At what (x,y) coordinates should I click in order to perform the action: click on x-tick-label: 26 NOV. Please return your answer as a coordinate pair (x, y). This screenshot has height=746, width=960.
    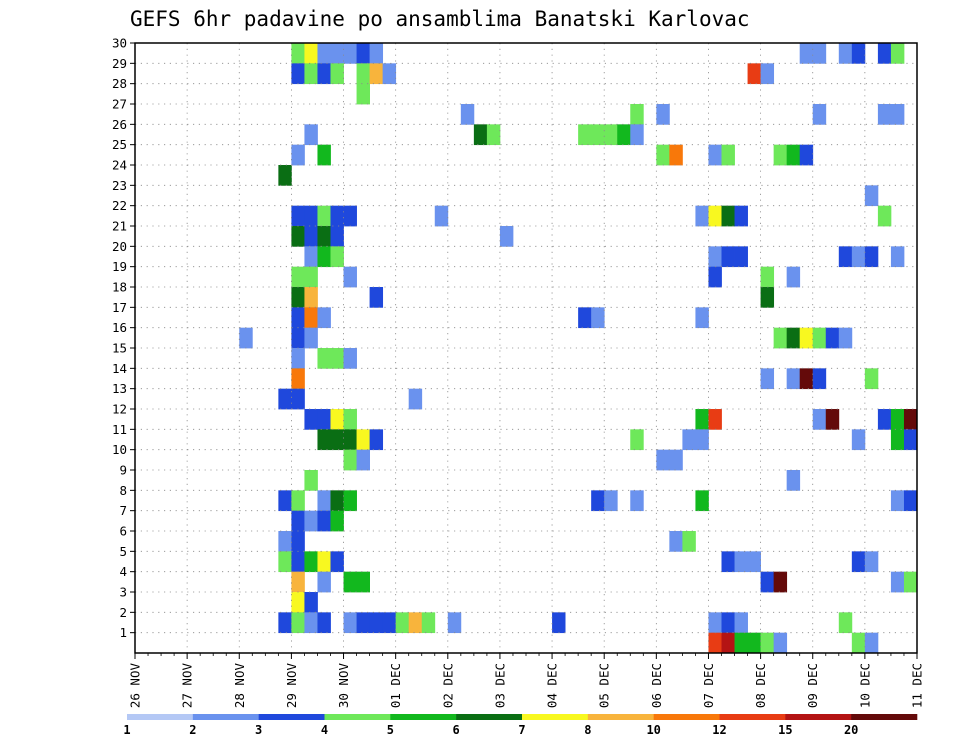
    Looking at the image, I should click on (135, 686).